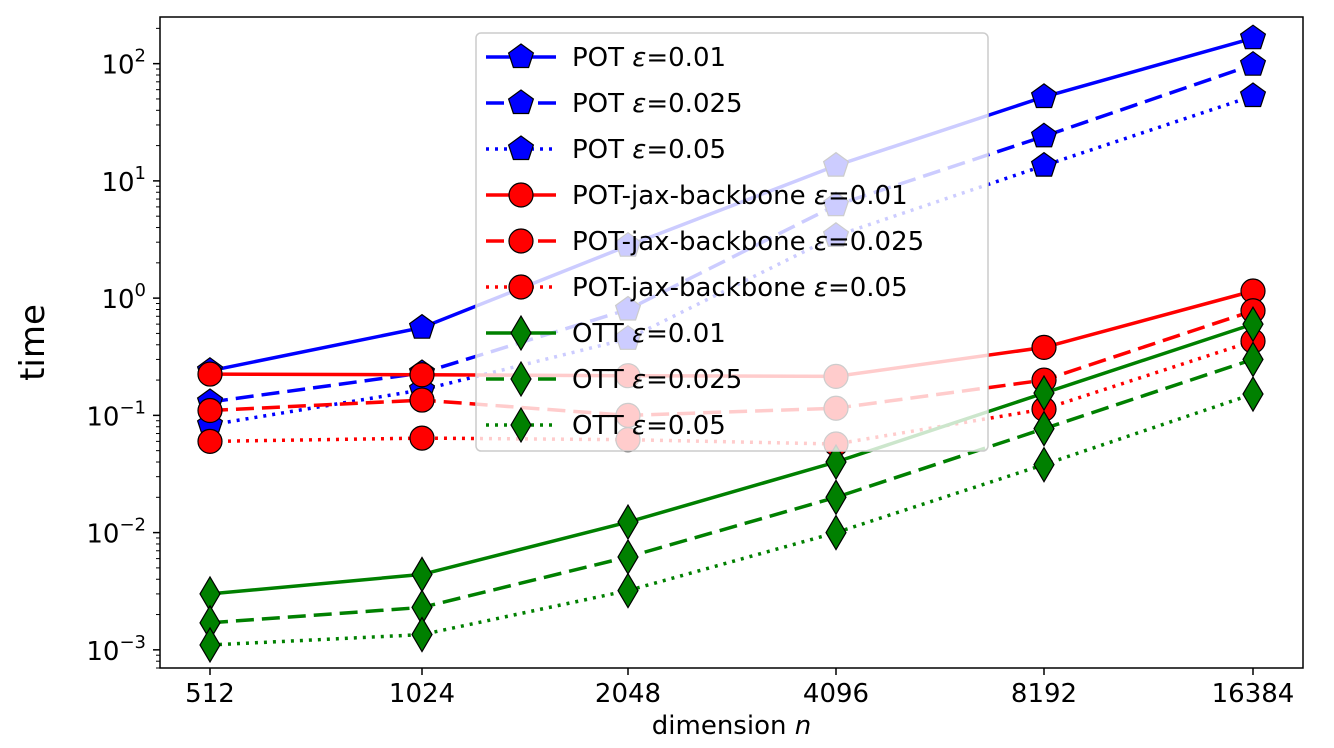 This screenshot has width=1334, height=748. What do you see at coordinates (628, 694) in the screenshot?
I see `x-tick-label: 2048` at bounding box center [628, 694].